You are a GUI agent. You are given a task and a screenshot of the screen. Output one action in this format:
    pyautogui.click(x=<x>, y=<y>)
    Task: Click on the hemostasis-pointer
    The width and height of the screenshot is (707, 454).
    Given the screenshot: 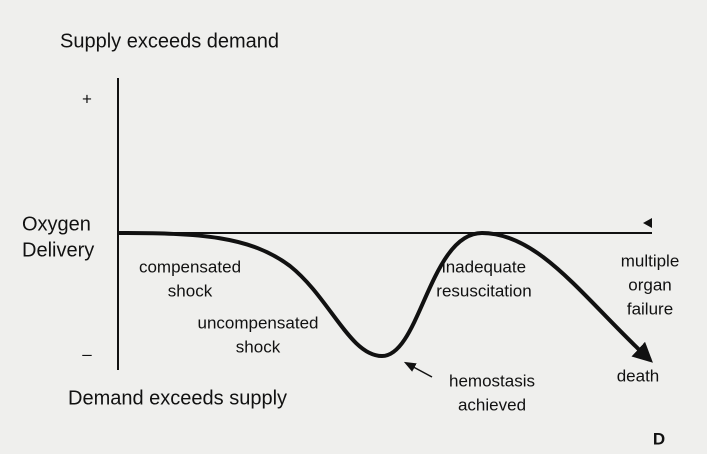 What is the action you would take?
    pyautogui.click(x=418, y=369)
    